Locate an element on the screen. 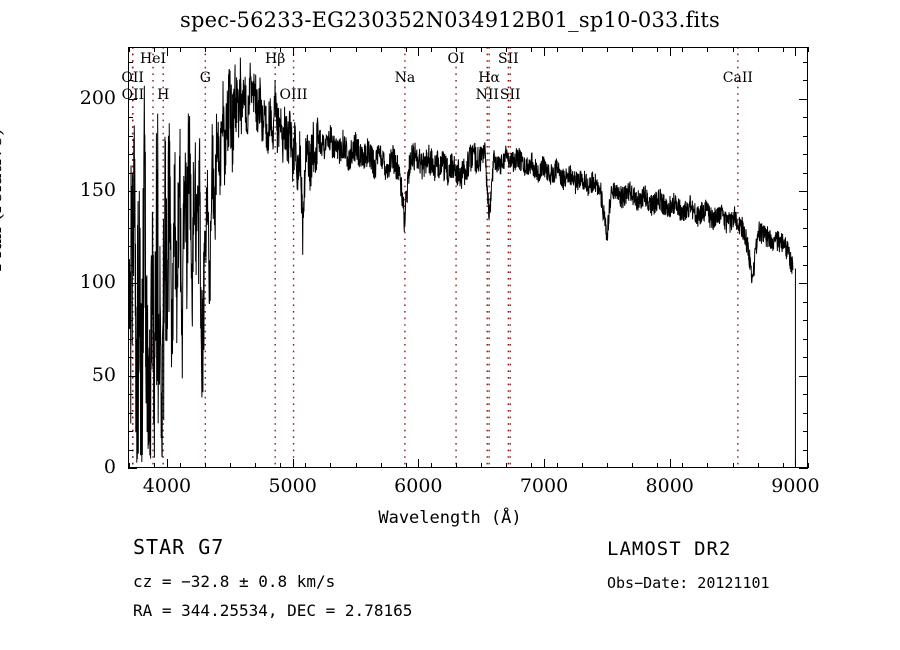 This screenshot has height=650, width=900. line-label: CaII is located at coordinates (737, 78).